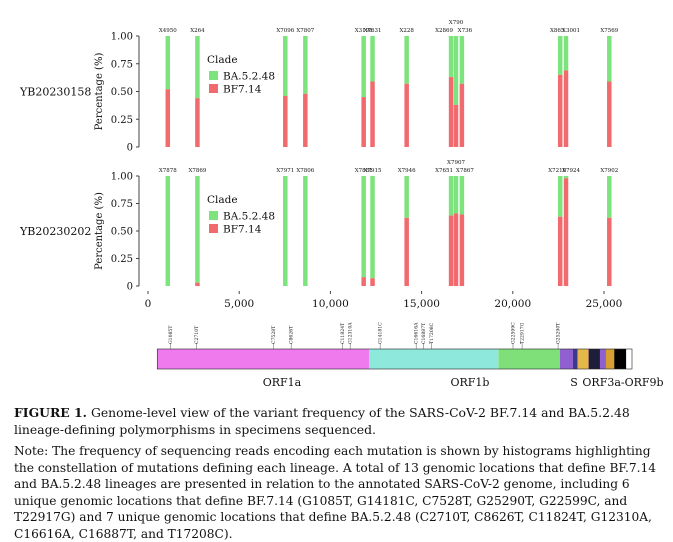 The width and height of the screenshot is (673, 542). What do you see at coordinates (351, 333) in the screenshot?
I see `mutation-label: G12310A` at bounding box center [351, 333].